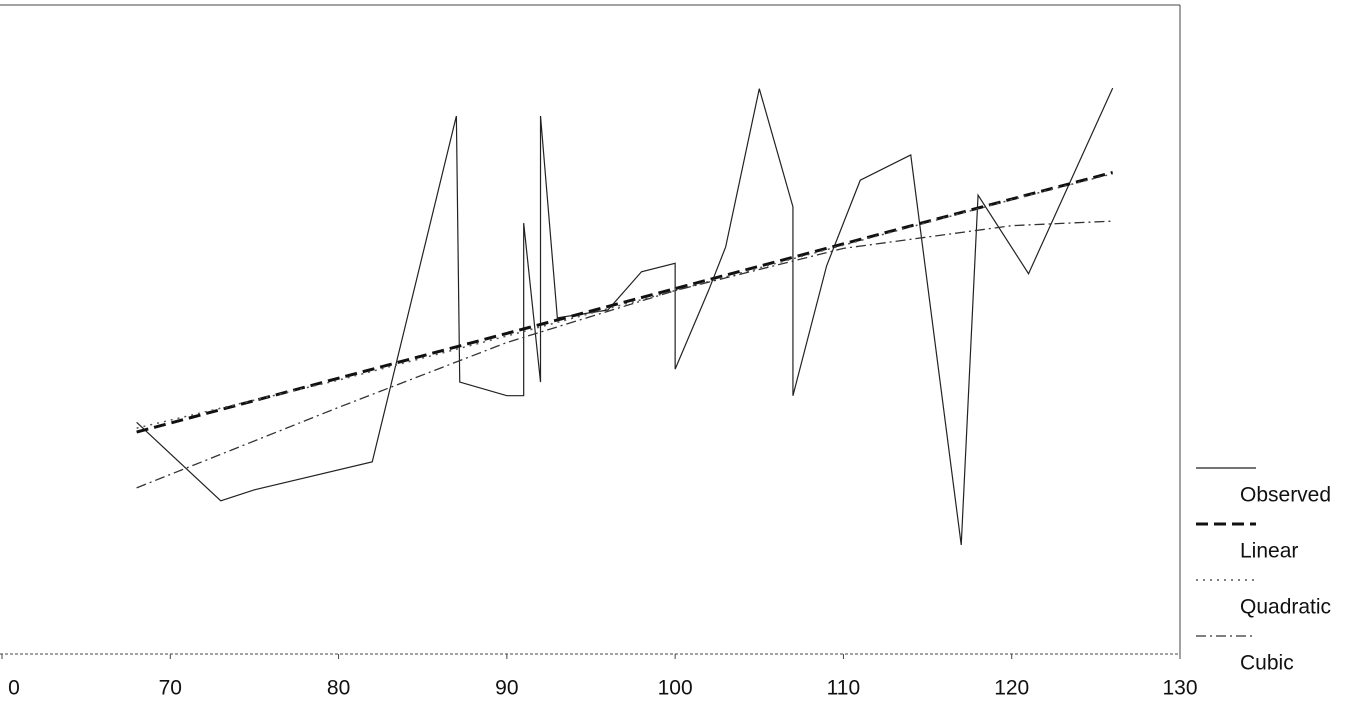  I want to click on x-tick-label: 70, so click(170, 688).